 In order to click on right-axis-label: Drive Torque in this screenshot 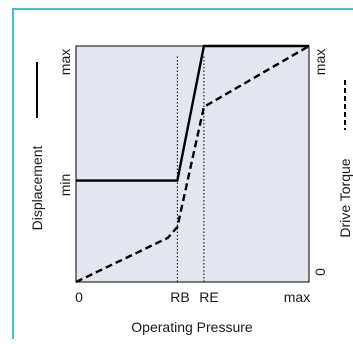, I will do `click(345, 197)`.